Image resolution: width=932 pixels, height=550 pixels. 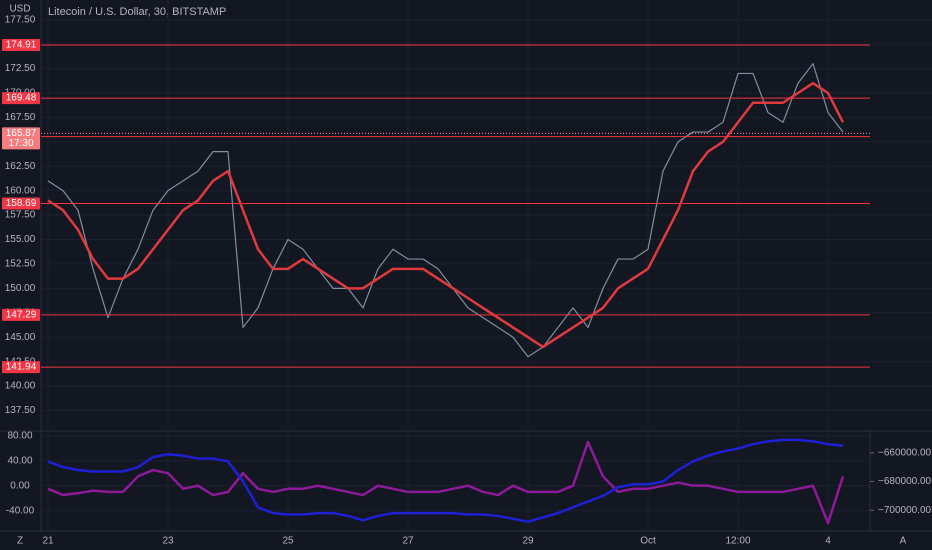 I want to click on level-label: 158.69, so click(x=21, y=203).